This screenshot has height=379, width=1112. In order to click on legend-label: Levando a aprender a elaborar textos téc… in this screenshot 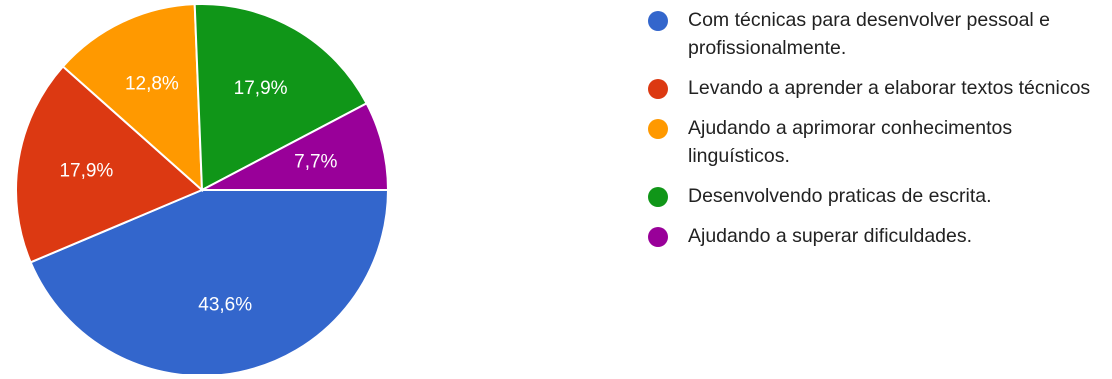, I will do `click(889, 88)`.